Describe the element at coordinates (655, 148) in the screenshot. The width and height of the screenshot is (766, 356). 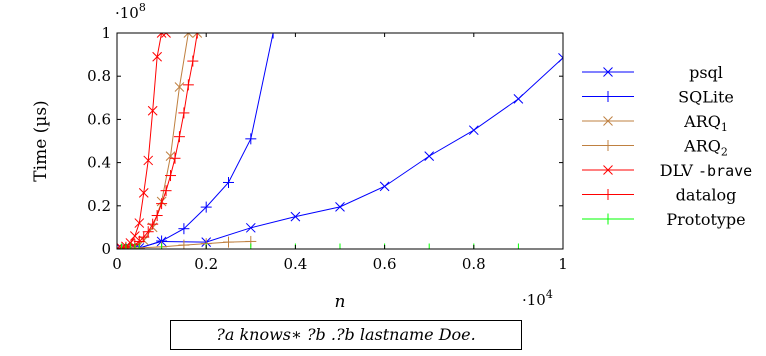
I see `legend-item: ARQ2` at that location.